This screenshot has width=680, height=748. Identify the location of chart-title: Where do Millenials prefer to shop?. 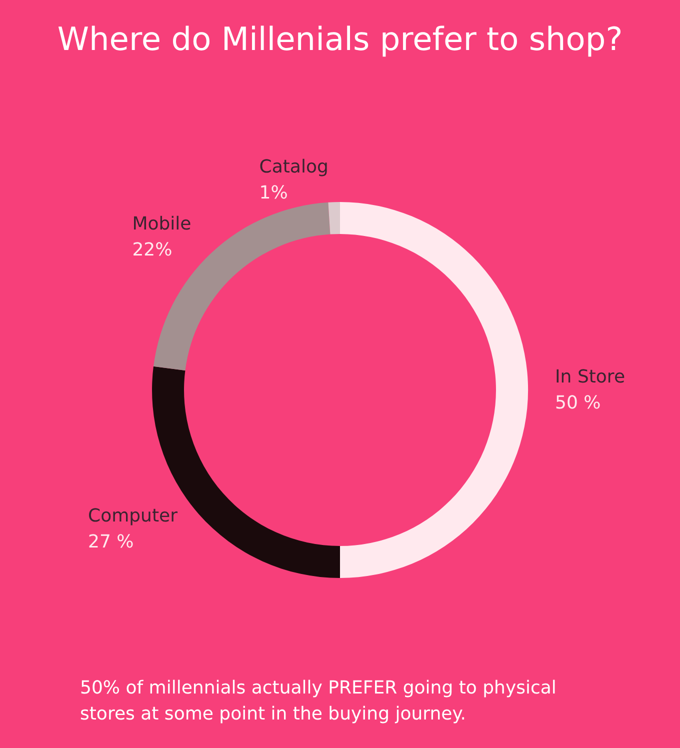
(340, 39).